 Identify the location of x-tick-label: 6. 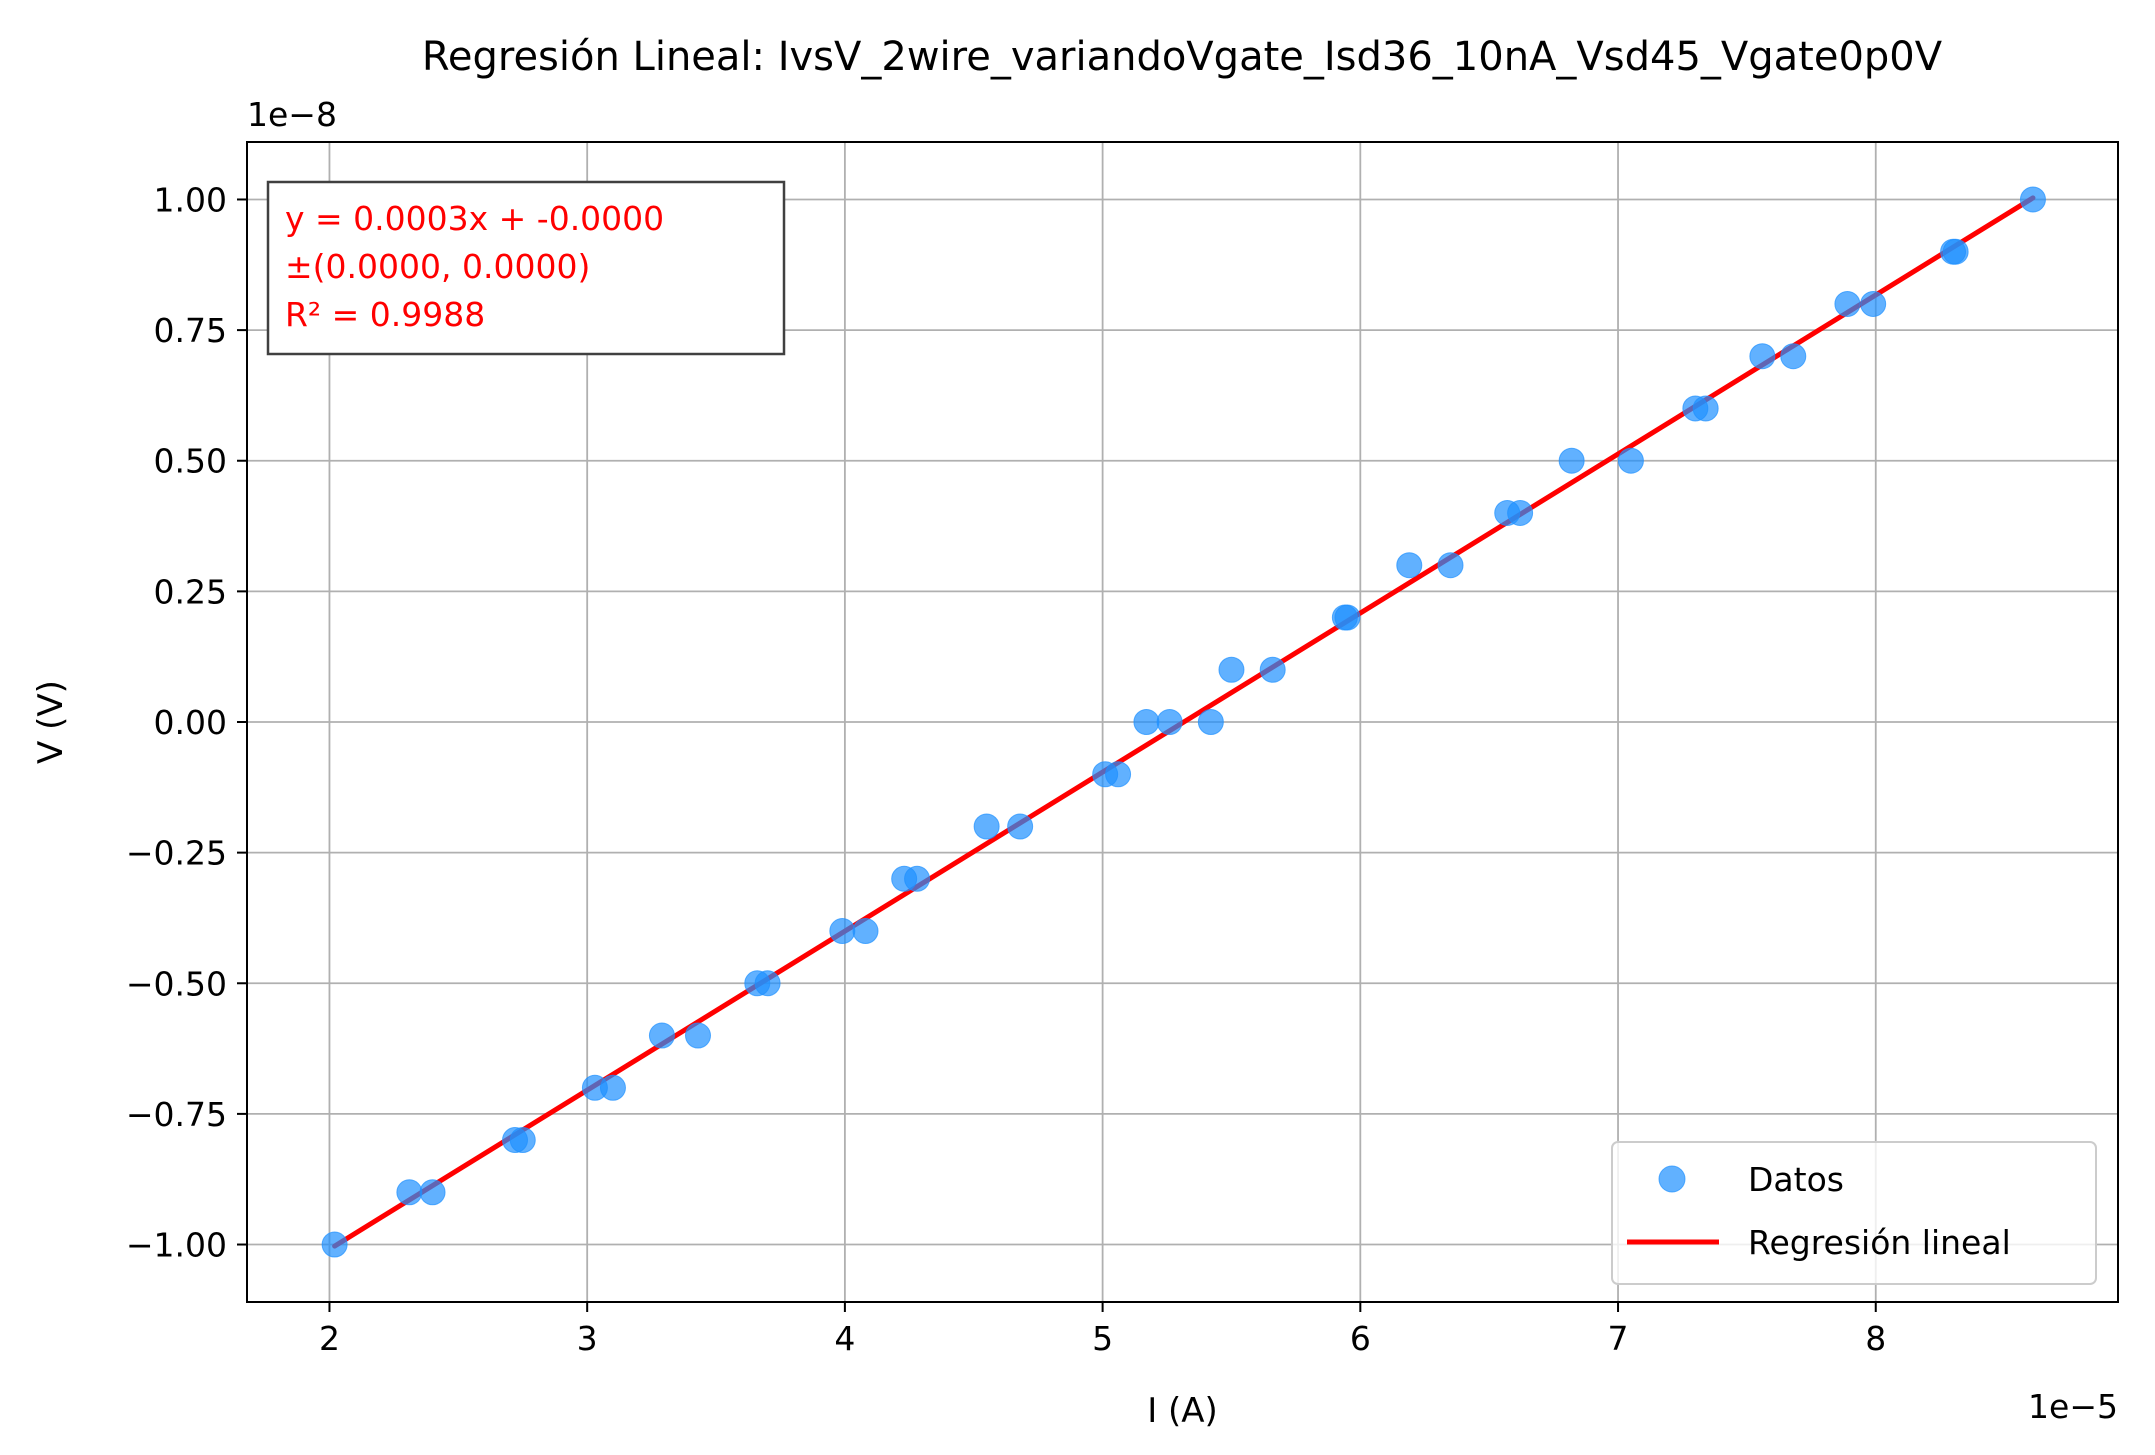
(1360, 1338).